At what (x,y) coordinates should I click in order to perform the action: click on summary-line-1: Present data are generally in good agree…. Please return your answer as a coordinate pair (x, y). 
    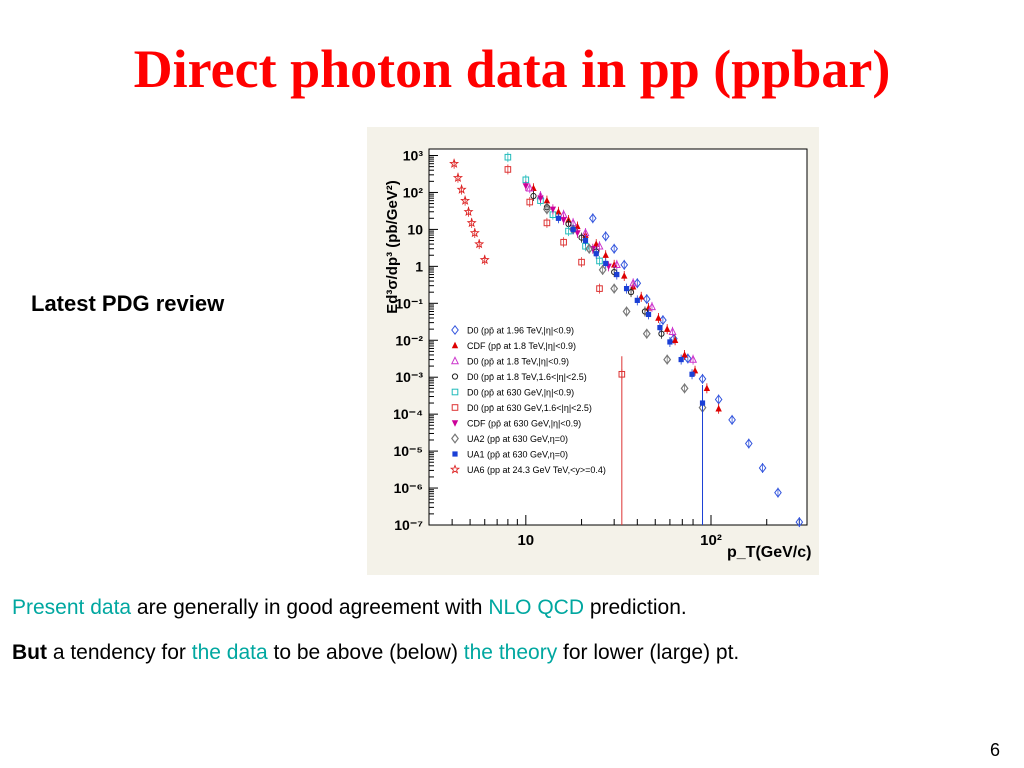
    Looking at the image, I should click on (349, 608).